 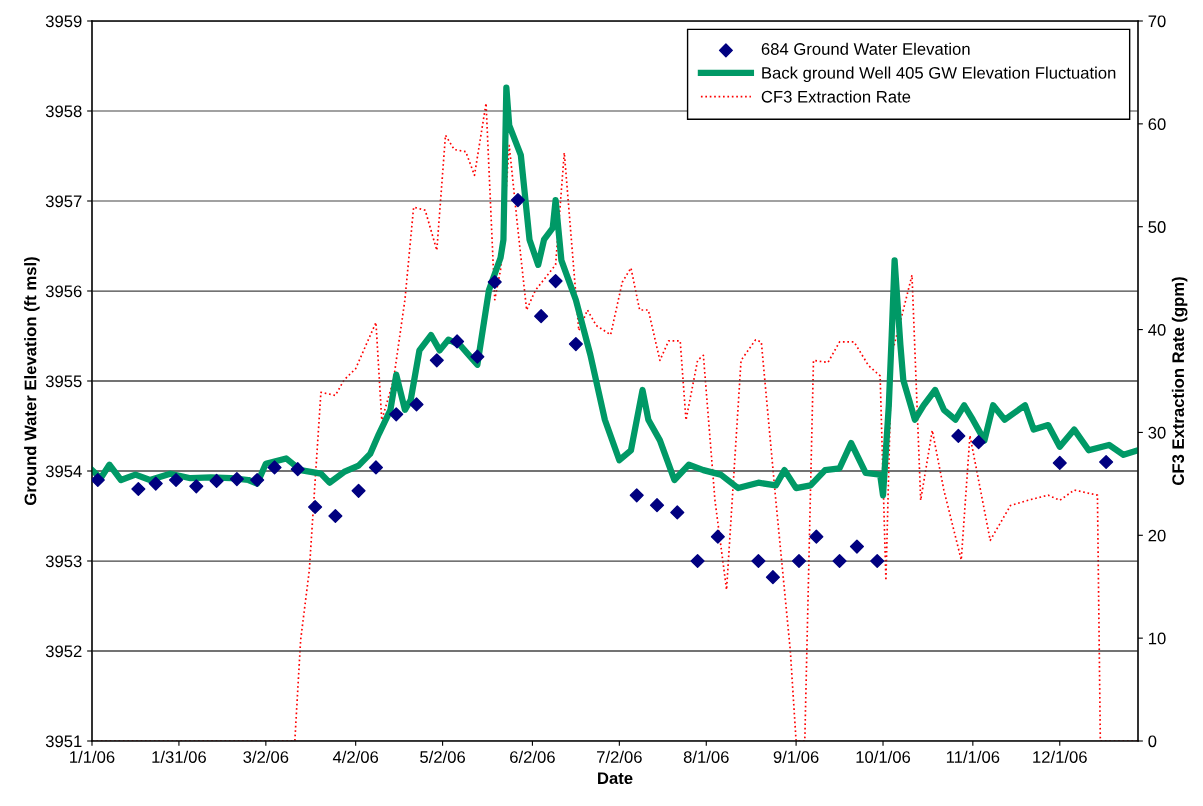 I want to click on x-tick-label: 9/1/06, so click(x=796, y=756).